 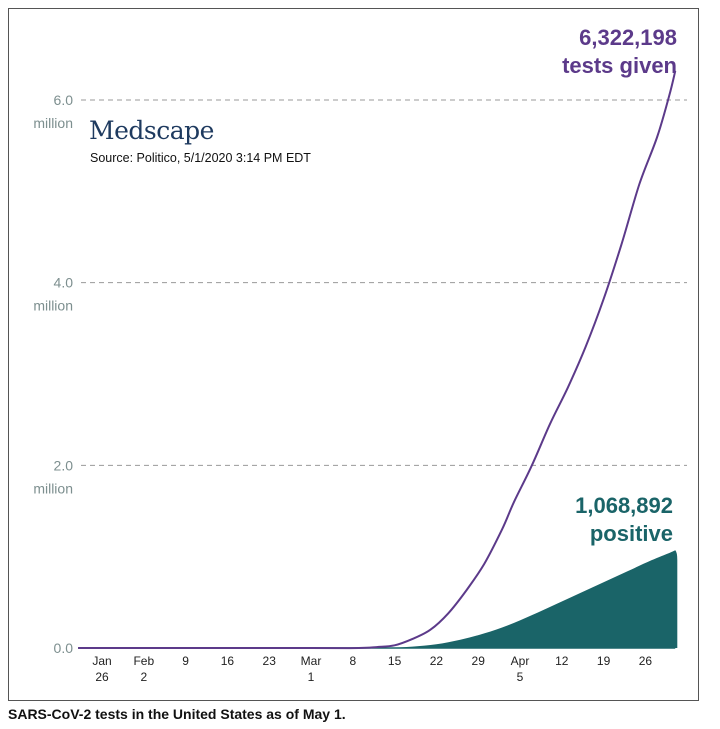 What do you see at coordinates (64, 648) in the screenshot?
I see `y-tick-label: 0.0` at bounding box center [64, 648].